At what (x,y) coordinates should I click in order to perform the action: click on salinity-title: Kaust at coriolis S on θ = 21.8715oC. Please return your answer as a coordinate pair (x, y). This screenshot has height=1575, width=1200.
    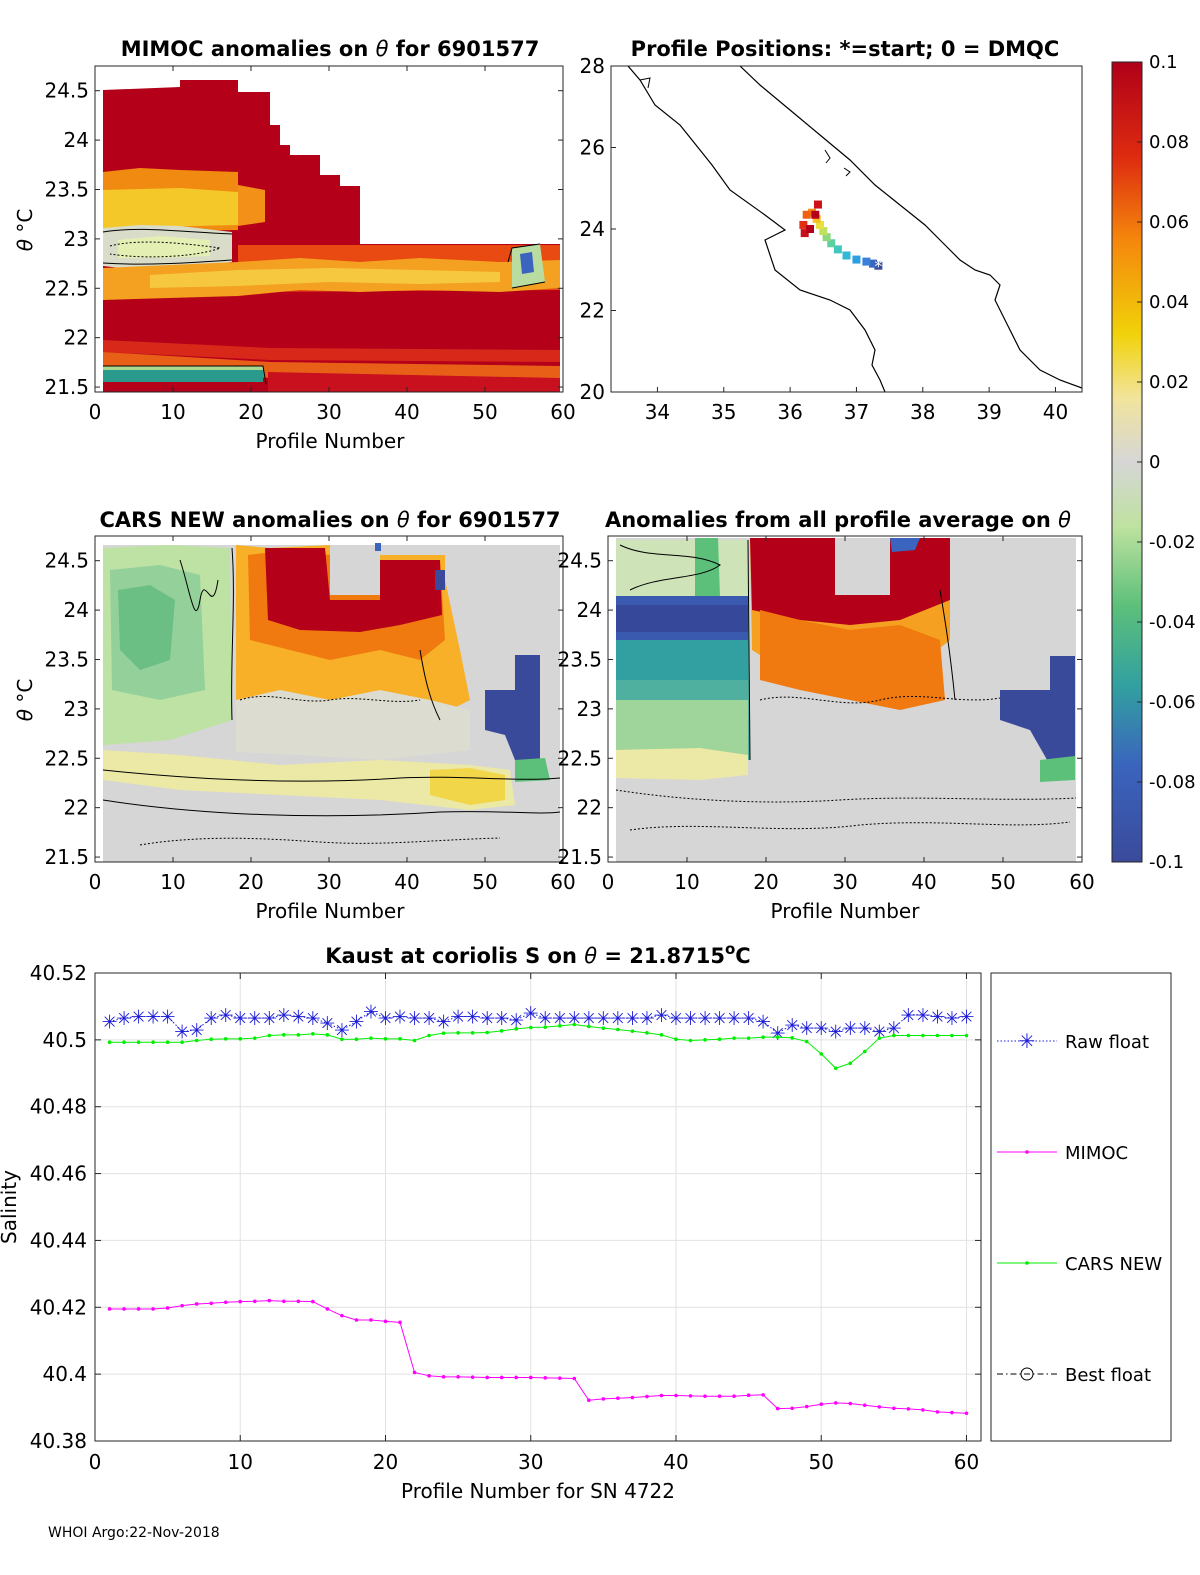
    Looking at the image, I should click on (537, 954).